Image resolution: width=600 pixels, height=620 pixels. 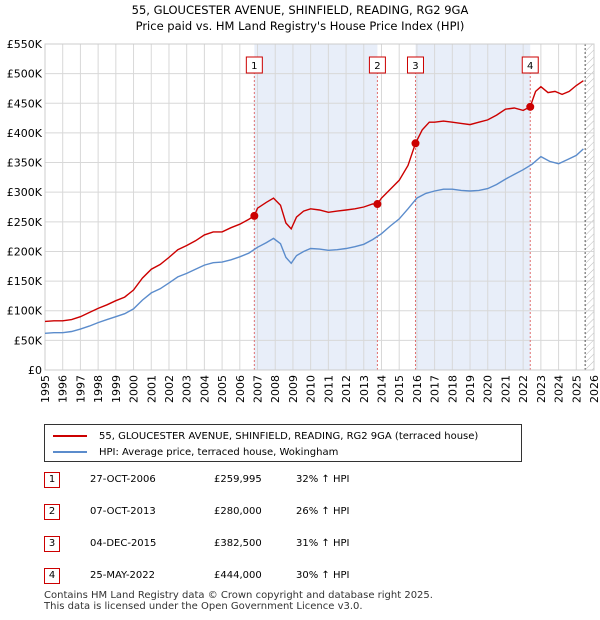 I want to click on sale-date: 27-OCT-2006, so click(x=123, y=479).